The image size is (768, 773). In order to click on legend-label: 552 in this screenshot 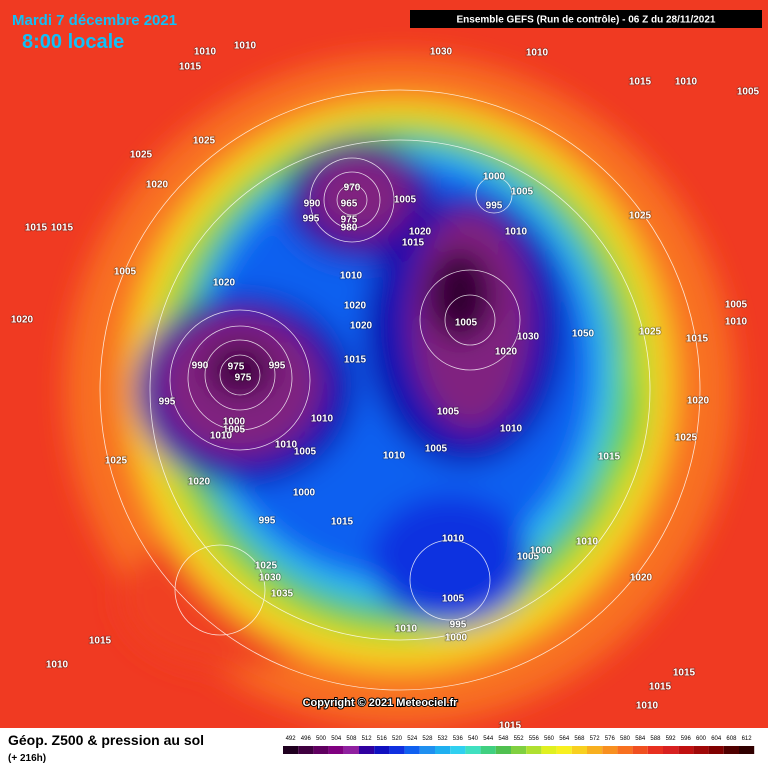, I will do `click(519, 739)`.